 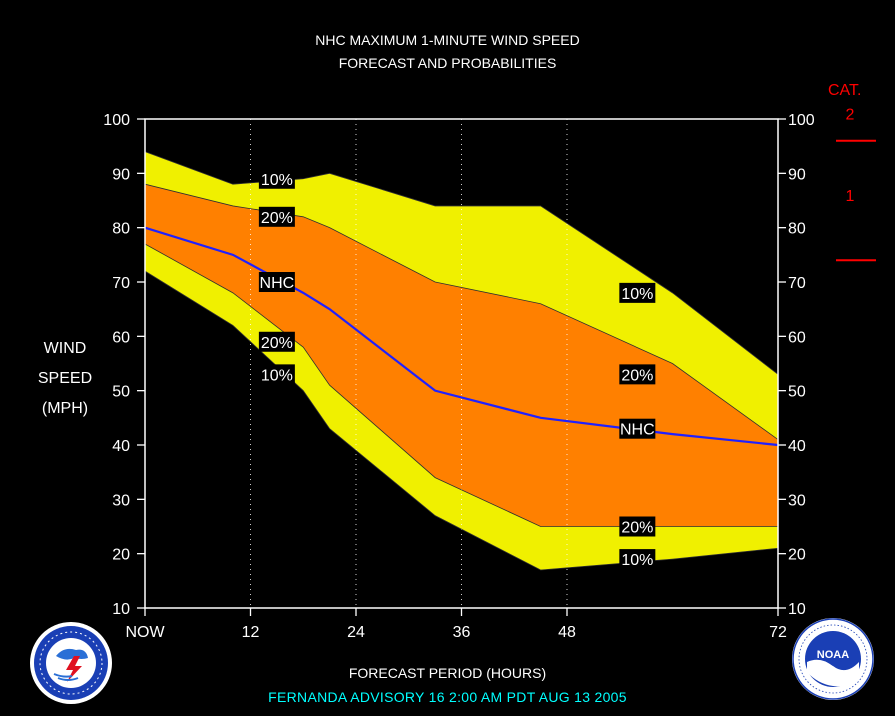 I want to click on annotation-label-5: 10%, so click(x=637, y=294).